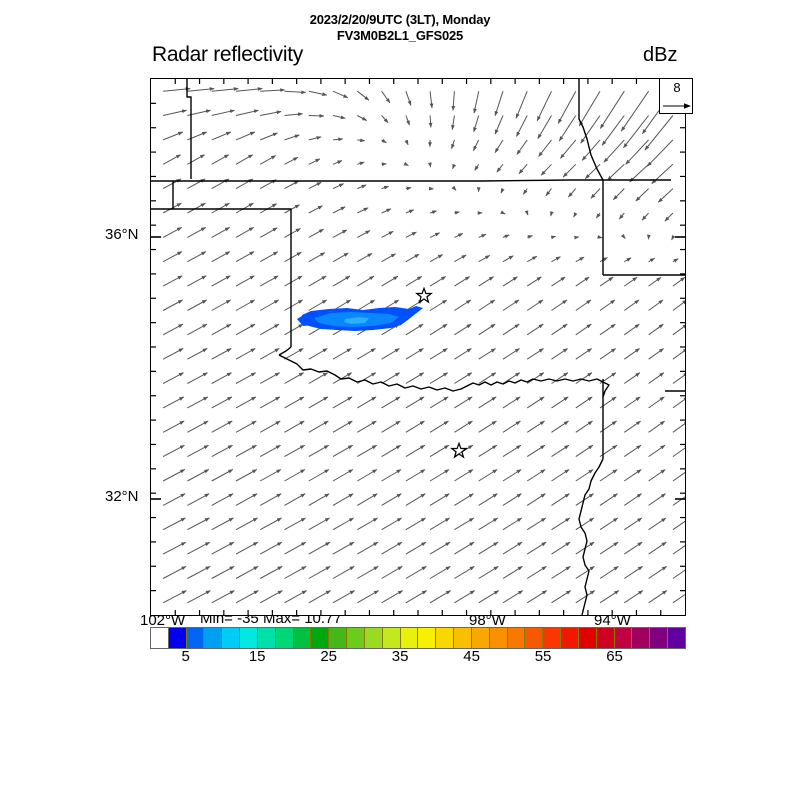 The width and height of the screenshot is (800, 800). What do you see at coordinates (400, 656) in the screenshot?
I see `colorbar-tick-35: 35` at bounding box center [400, 656].